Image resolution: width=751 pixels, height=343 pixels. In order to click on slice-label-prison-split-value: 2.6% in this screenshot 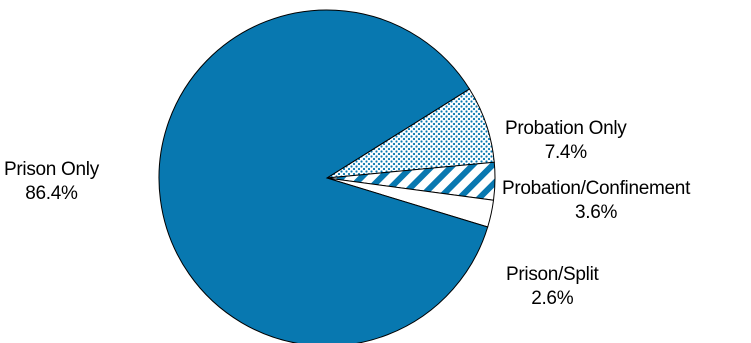, I will do `click(552, 298)`.